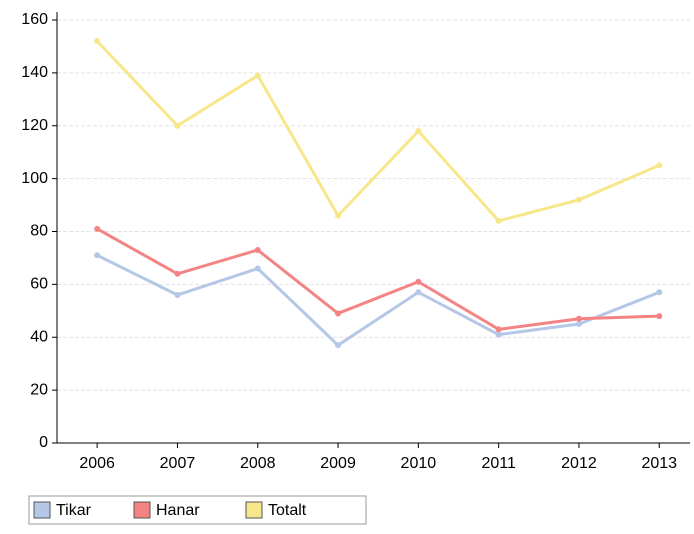  I want to click on x-tick-label: 2011, so click(498, 463).